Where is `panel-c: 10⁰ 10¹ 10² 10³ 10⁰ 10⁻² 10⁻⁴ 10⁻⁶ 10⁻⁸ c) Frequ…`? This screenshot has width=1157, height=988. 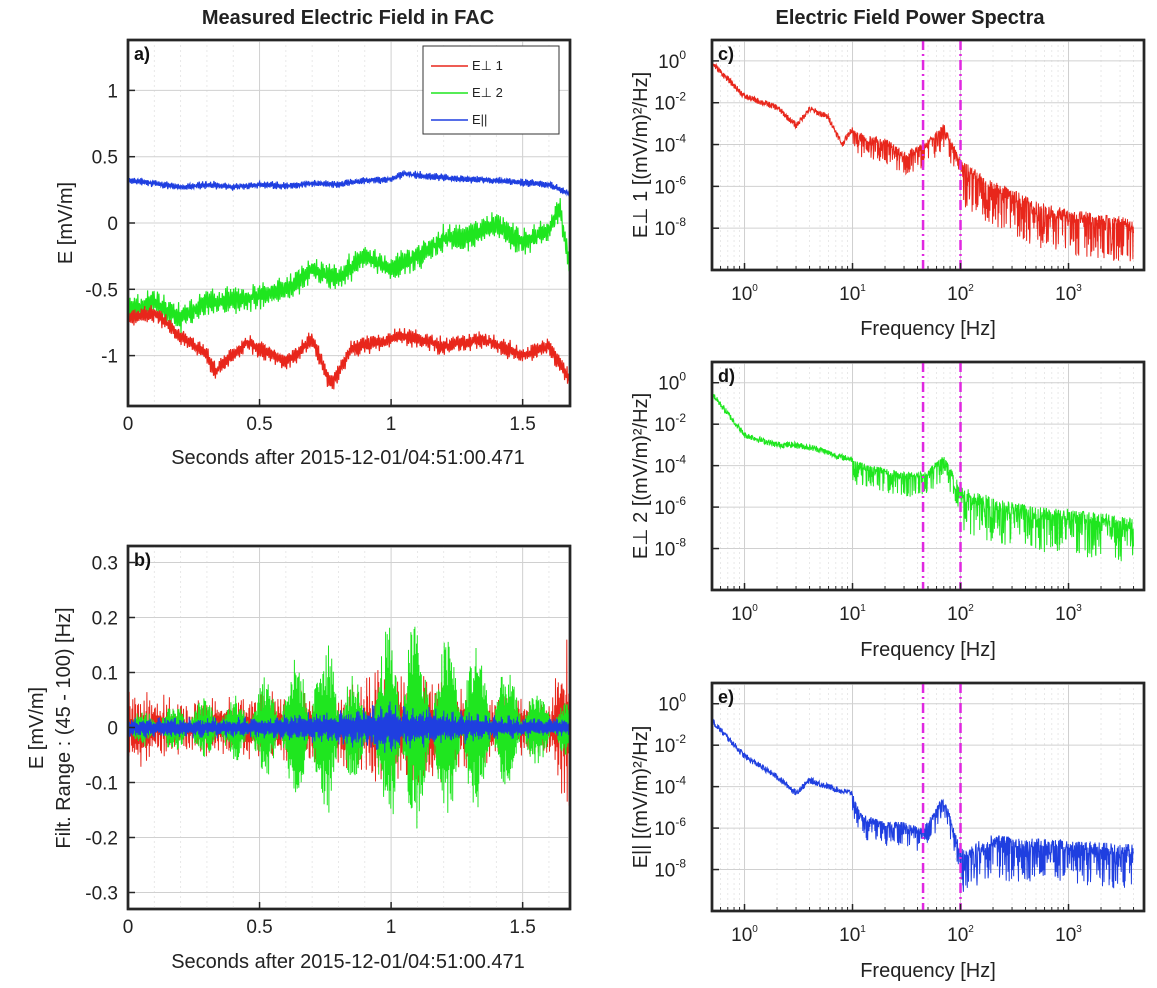 panel-c: 10⁰ 10¹ 10² 10³ 10⁰ 10⁻² 10⁻⁴ 10⁻⁶ 10⁻⁸ c) Frequ… is located at coordinates (888, 189).